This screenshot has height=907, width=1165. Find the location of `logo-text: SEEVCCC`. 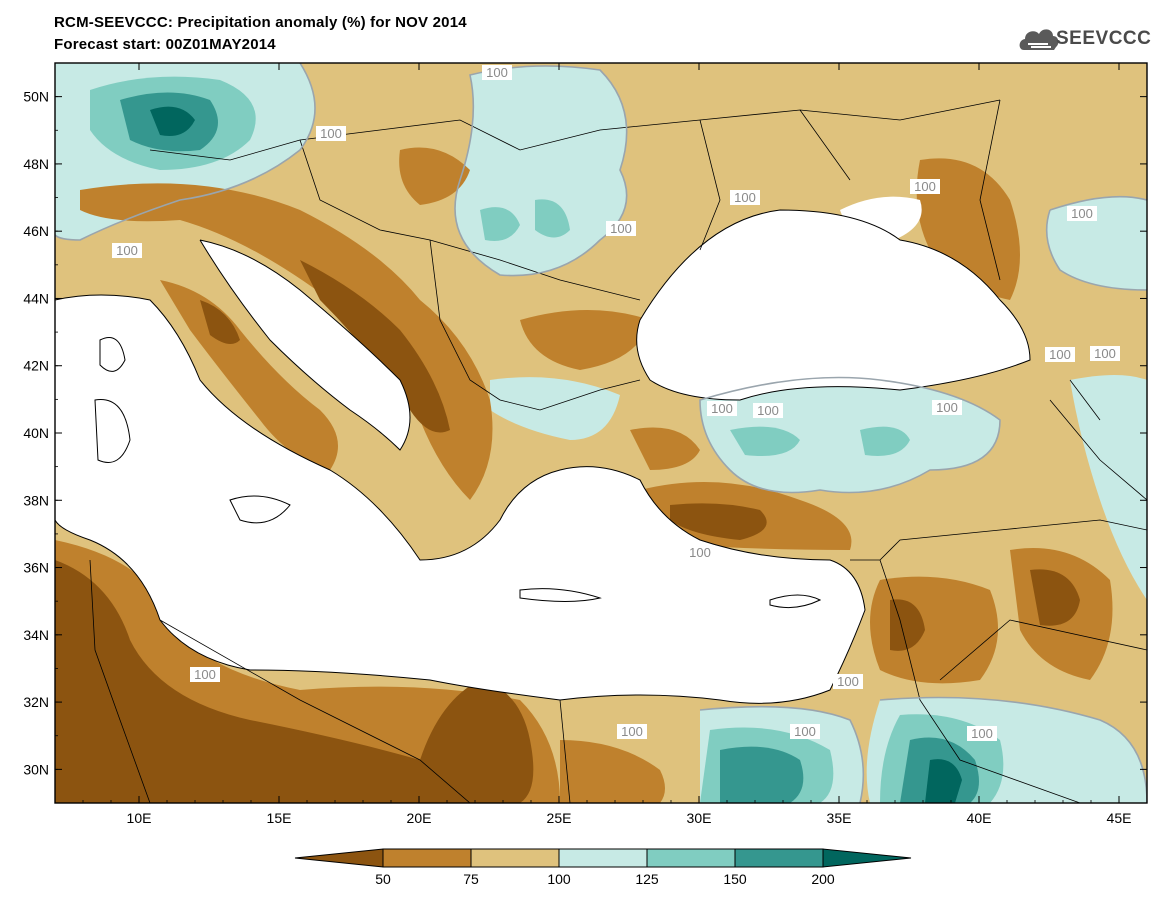

logo-text: SEEVCCC is located at coordinates (1104, 38).